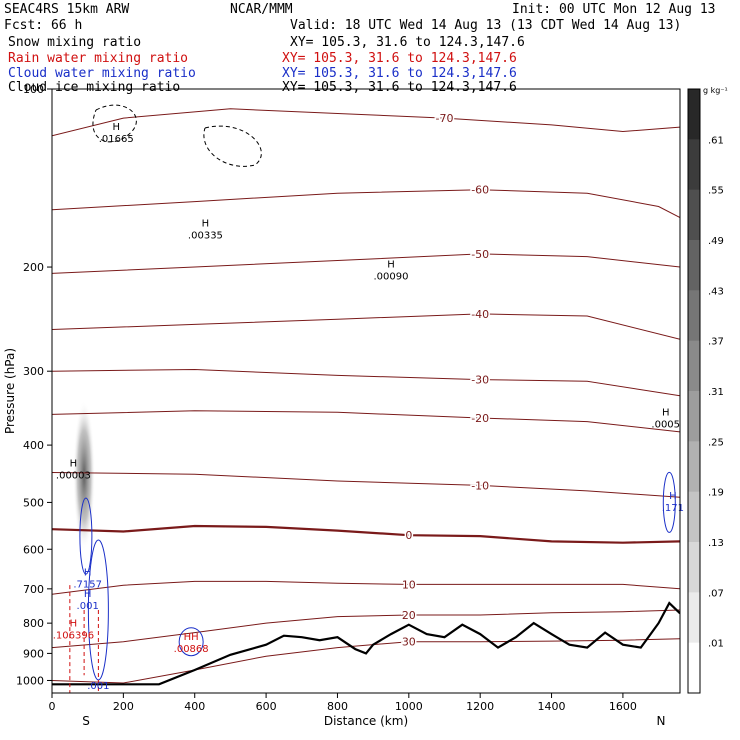 This screenshot has height=740, width=740. What do you see at coordinates (390, 276) in the screenshot?
I see `maximum-value: .00090` at bounding box center [390, 276].